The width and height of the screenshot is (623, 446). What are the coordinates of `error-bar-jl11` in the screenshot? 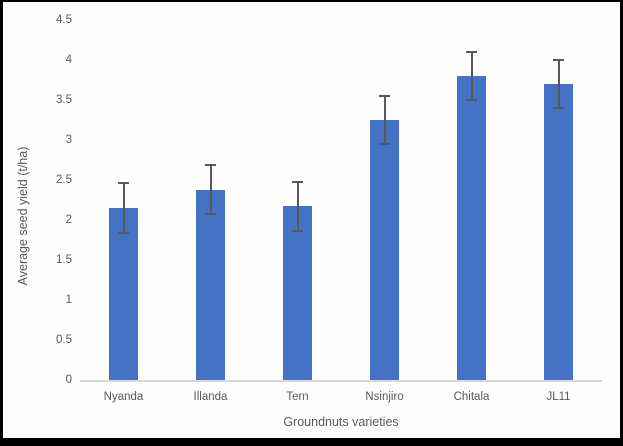 It's located at (558, 84).